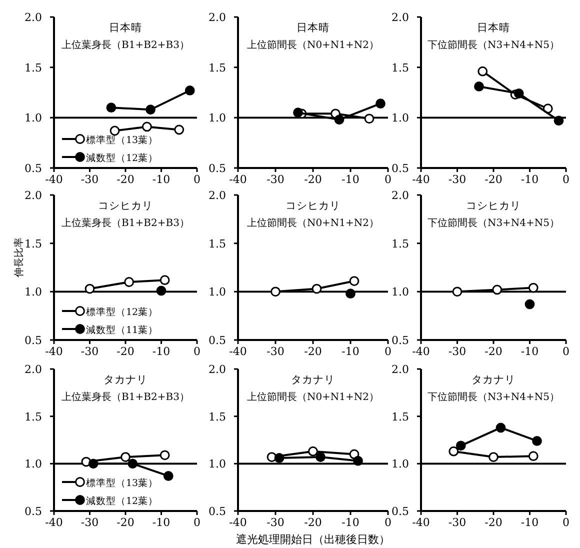 This screenshot has width=580, height=548. Describe the element at coordinates (122, 330) in the screenshot. I see `legend-label: 減数型（11葉）` at that location.